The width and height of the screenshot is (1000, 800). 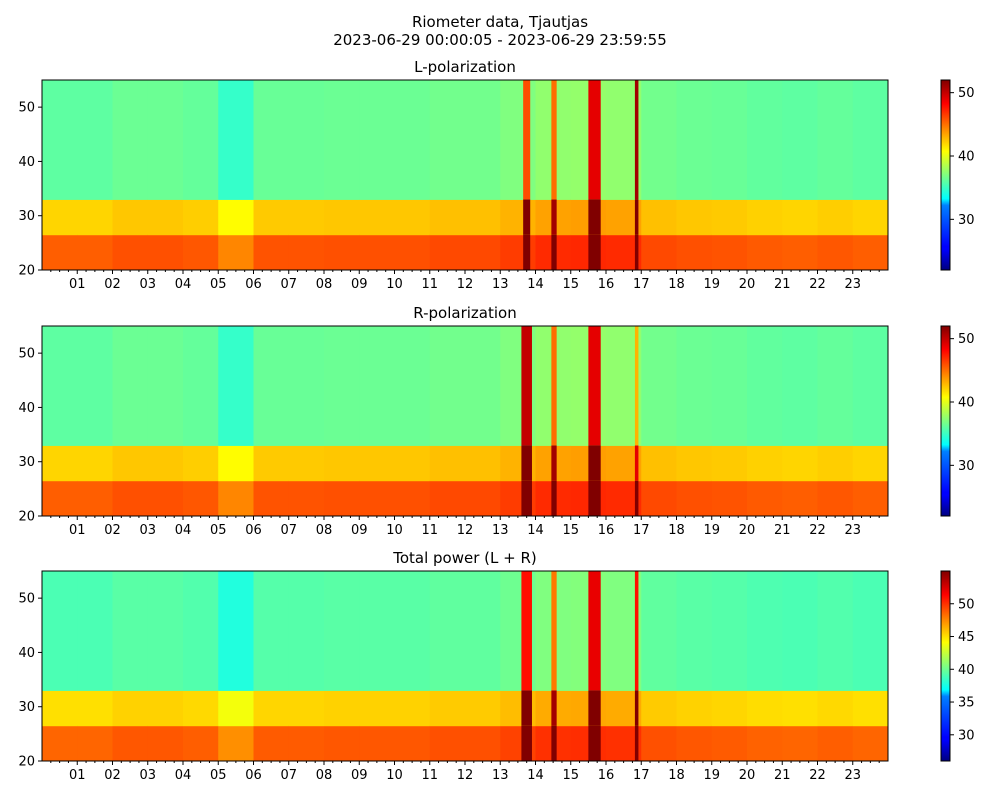 I want to click on y-tick-label: 20, so click(x=26, y=271).